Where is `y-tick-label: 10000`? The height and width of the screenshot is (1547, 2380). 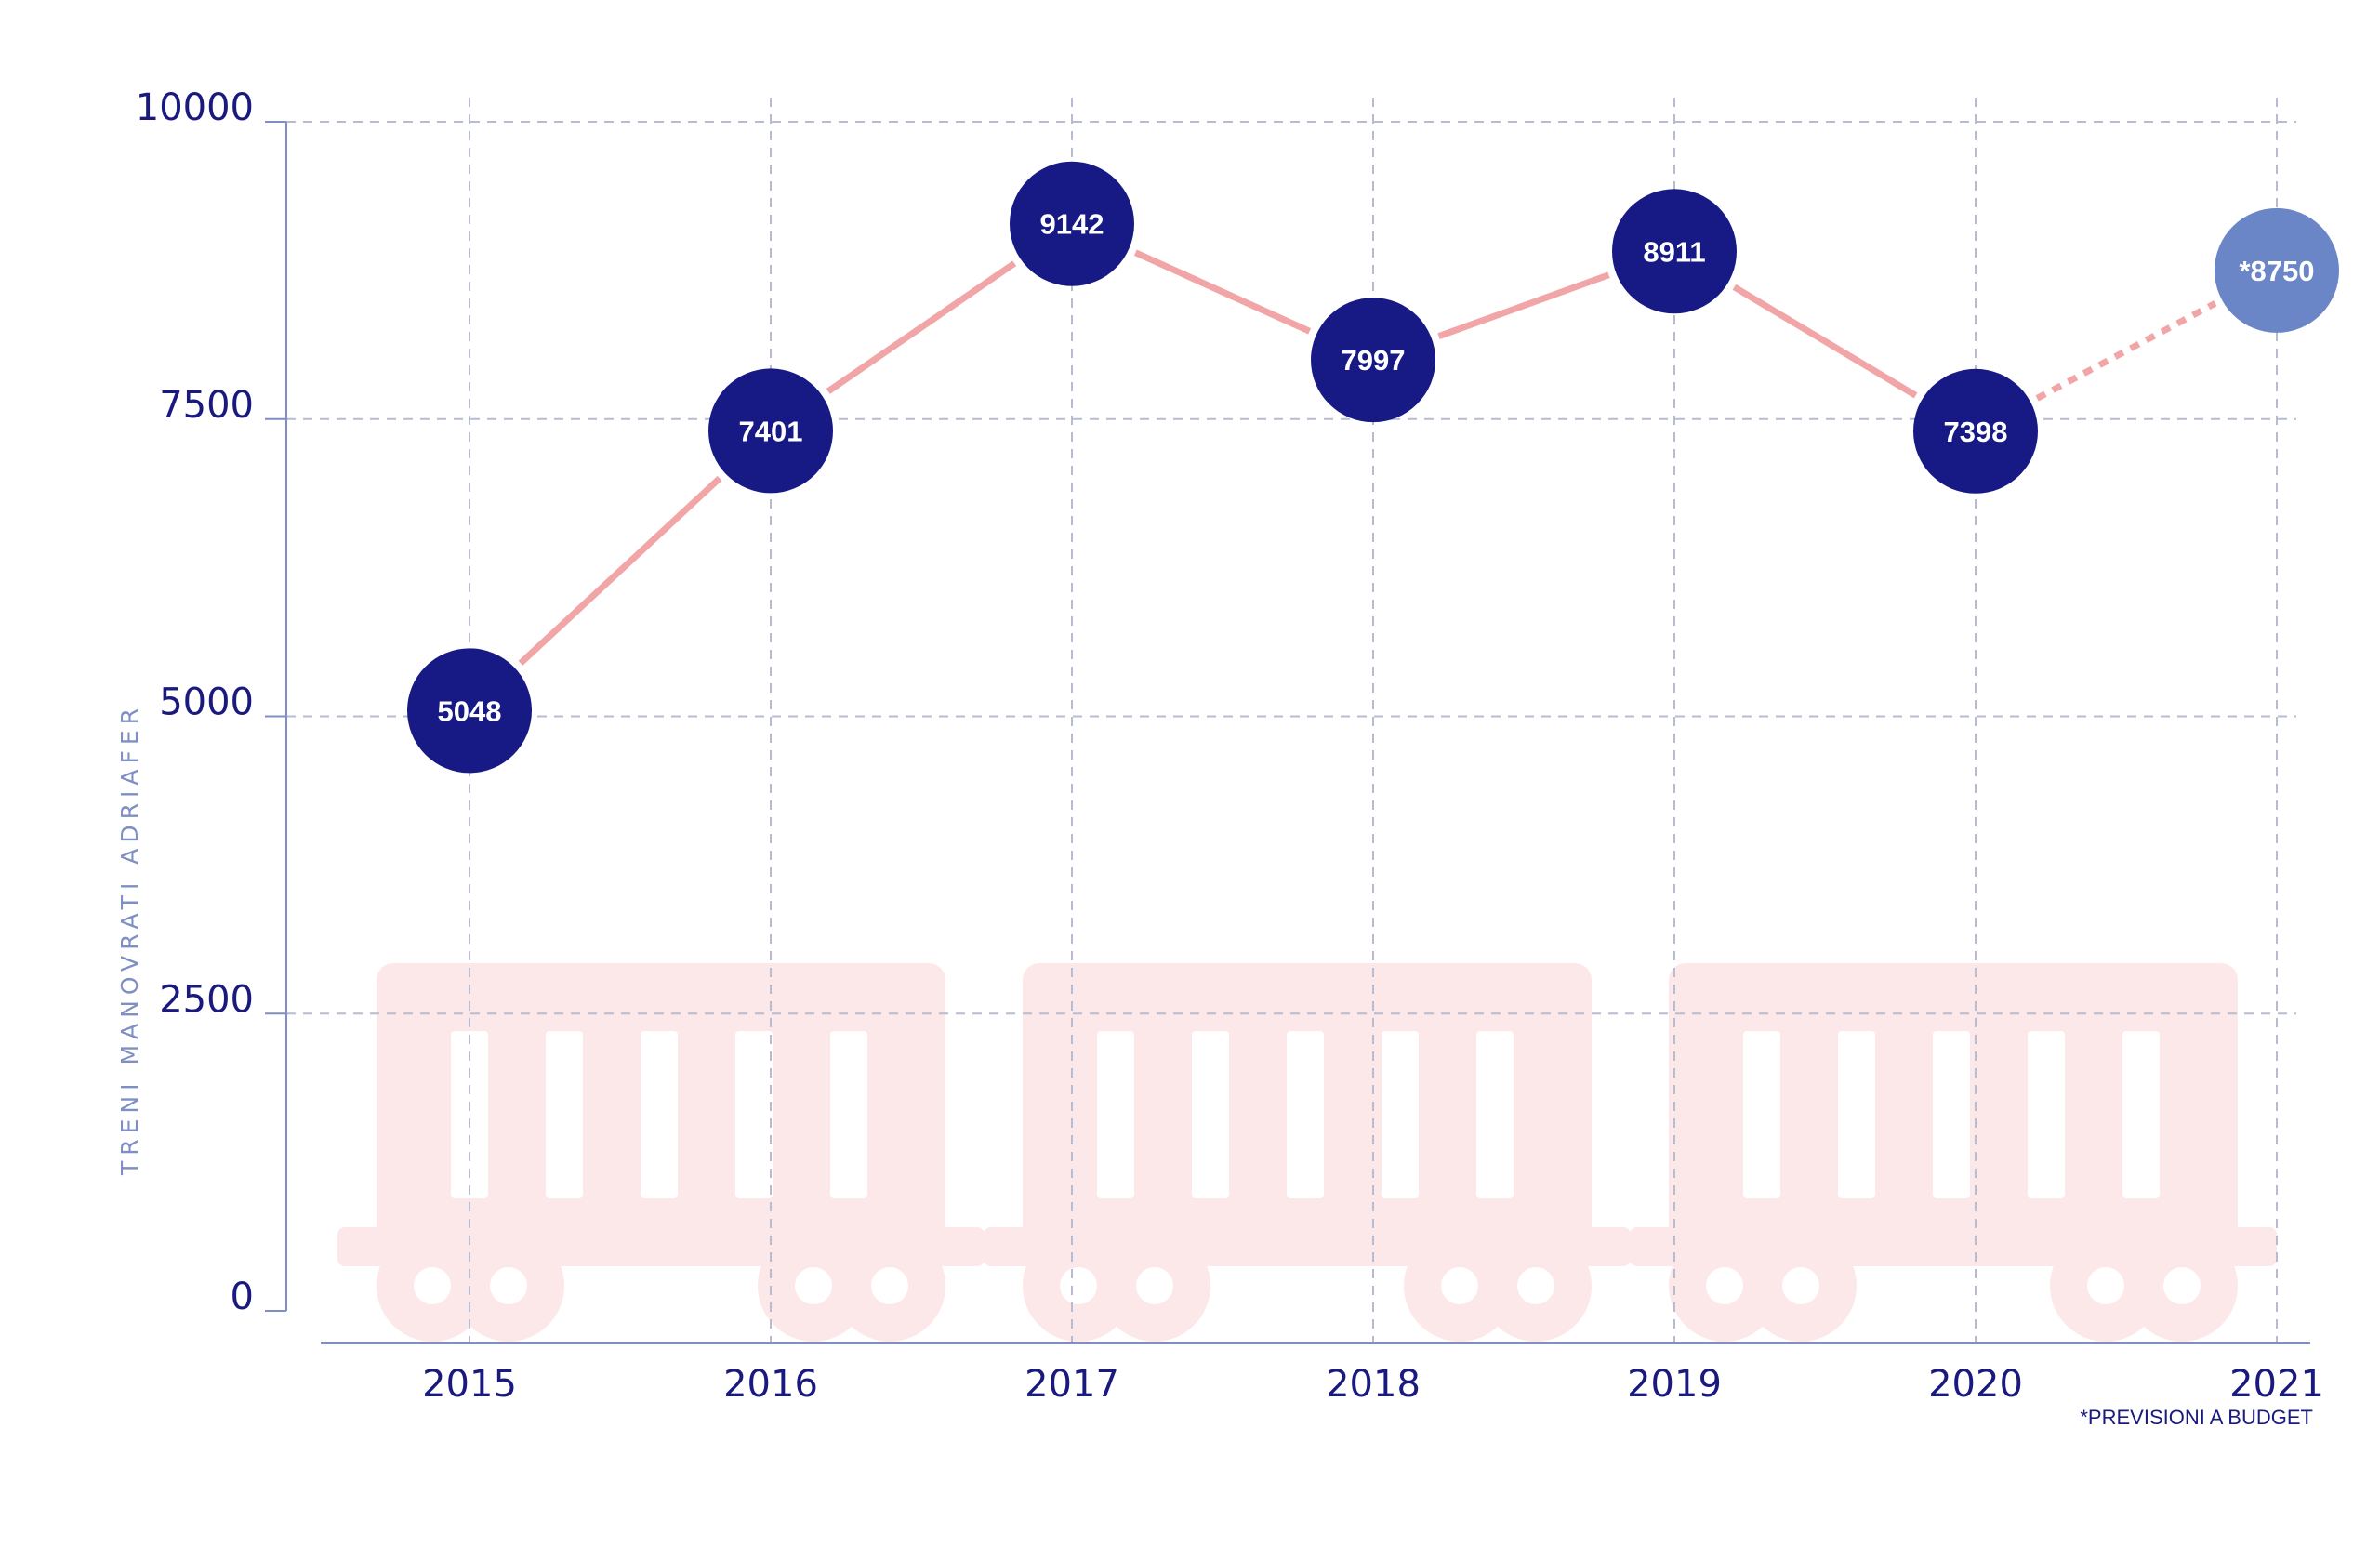
y-tick-label: 10000 is located at coordinates (195, 107).